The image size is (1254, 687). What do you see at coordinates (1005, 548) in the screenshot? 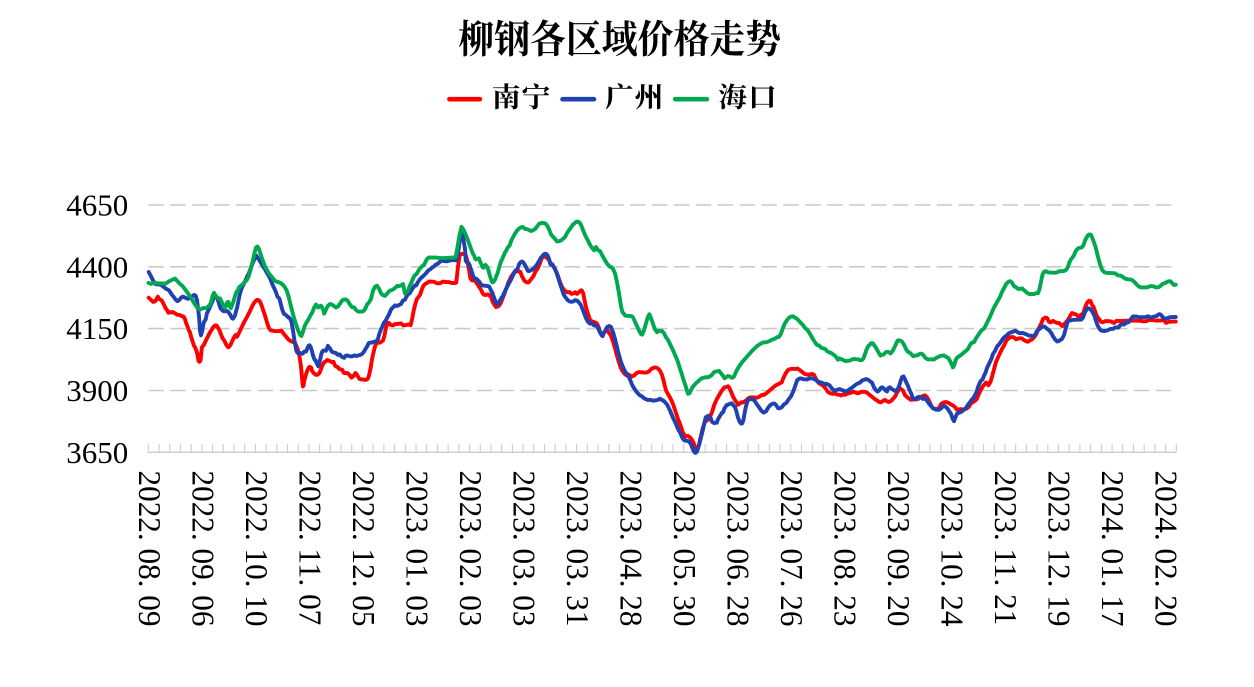
I see `svg-text: 2023. 11. 21` at bounding box center [1005, 548].